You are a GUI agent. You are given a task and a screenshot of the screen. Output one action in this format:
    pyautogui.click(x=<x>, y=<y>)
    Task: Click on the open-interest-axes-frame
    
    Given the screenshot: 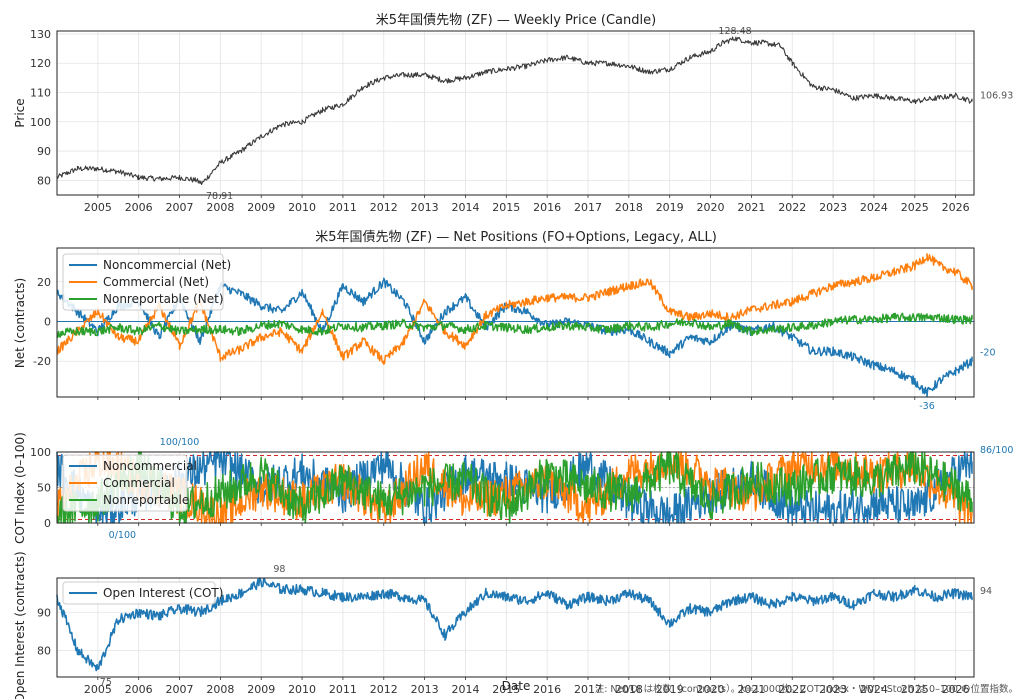 What is the action you would take?
    pyautogui.click(x=515, y=627)
    